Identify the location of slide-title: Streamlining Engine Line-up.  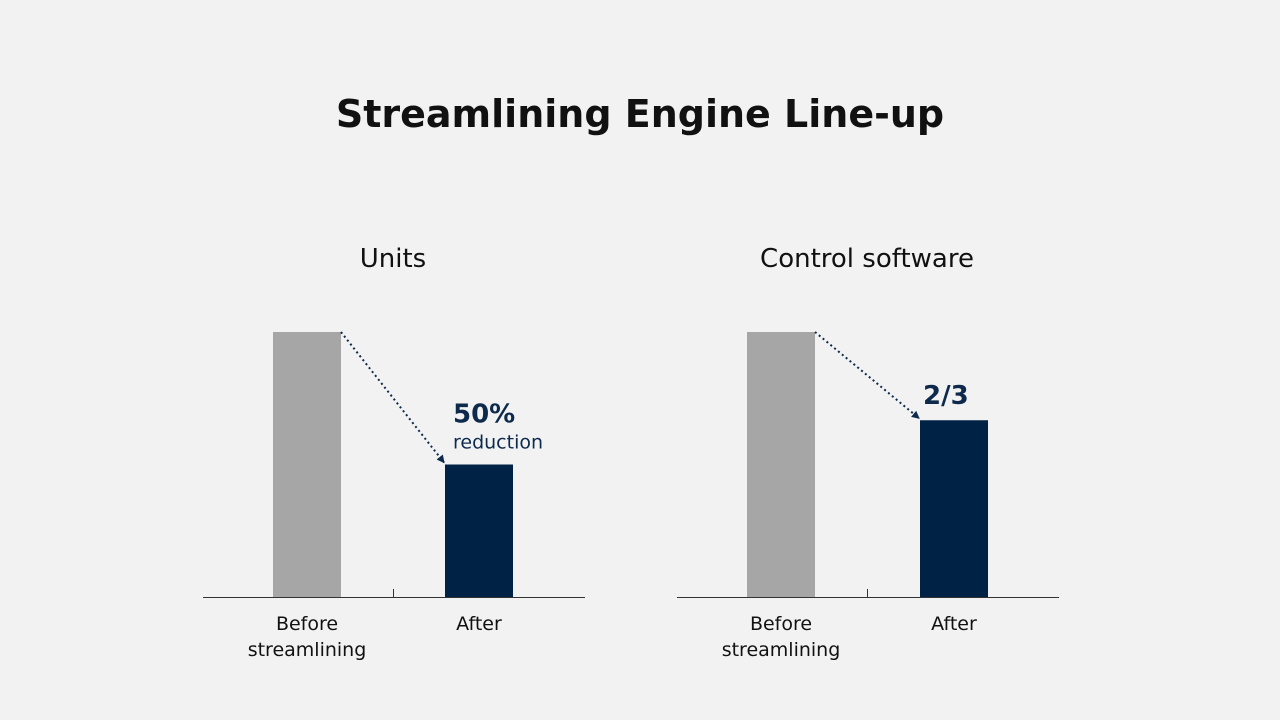
(640, 114).